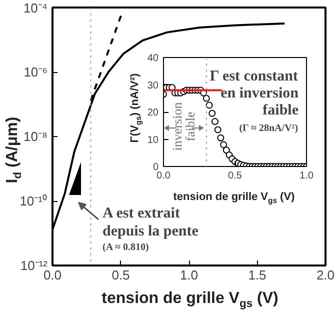 The width and height of the screenshot is (335, 313). I want to click on y-tick-label: 10, so click(153, 140).